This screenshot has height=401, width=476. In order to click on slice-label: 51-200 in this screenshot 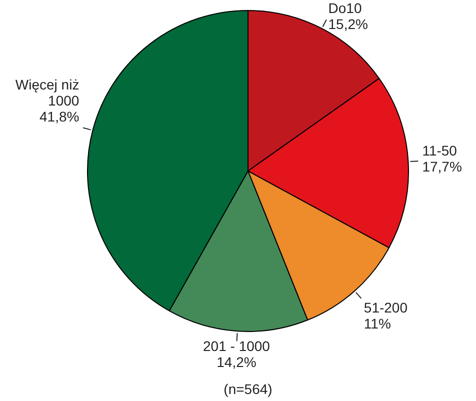, I will do `click(386, 307)`.